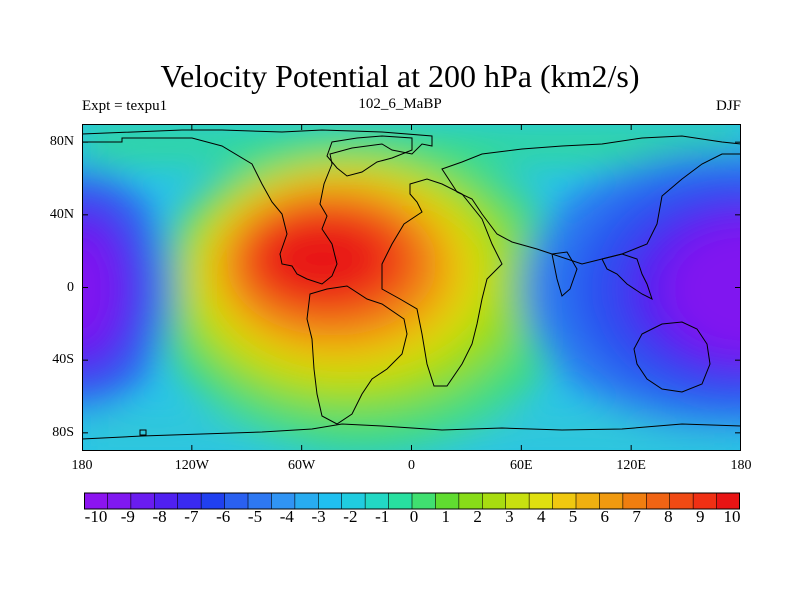 This screenshot has width=800, height=600. What do you see at coordinates (400, 104) in the screenshot?
I see `case-label: 102_6_MaBP` at bounding box center [400, 104].